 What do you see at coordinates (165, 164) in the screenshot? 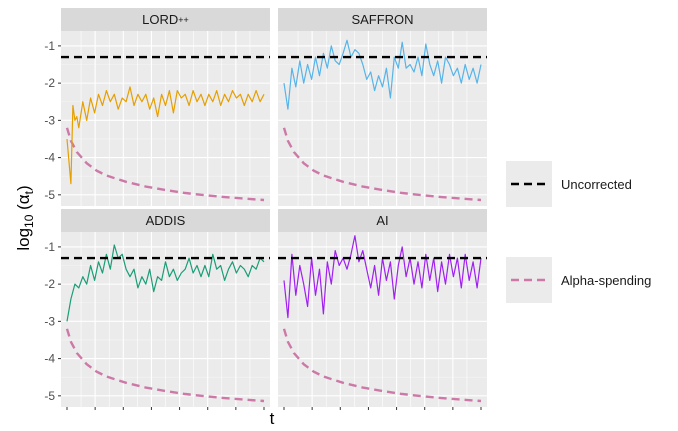
I see `alpha-spending-line-lordplusplus` at bounding box center [165, 164].